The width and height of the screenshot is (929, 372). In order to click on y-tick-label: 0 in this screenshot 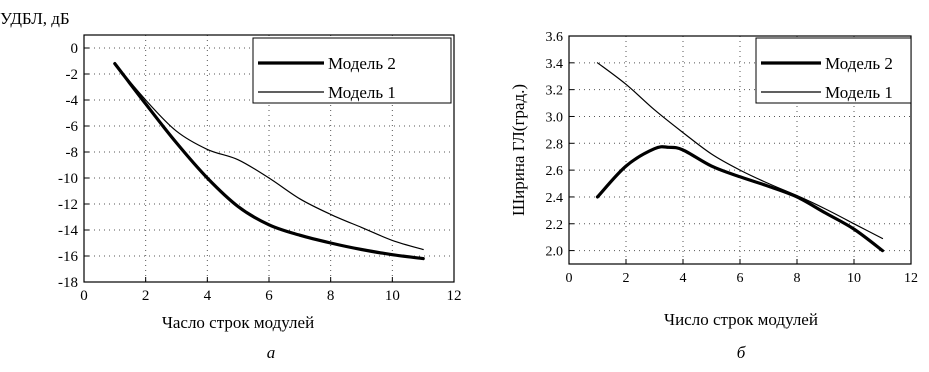, I will do `click(75, 49)`.